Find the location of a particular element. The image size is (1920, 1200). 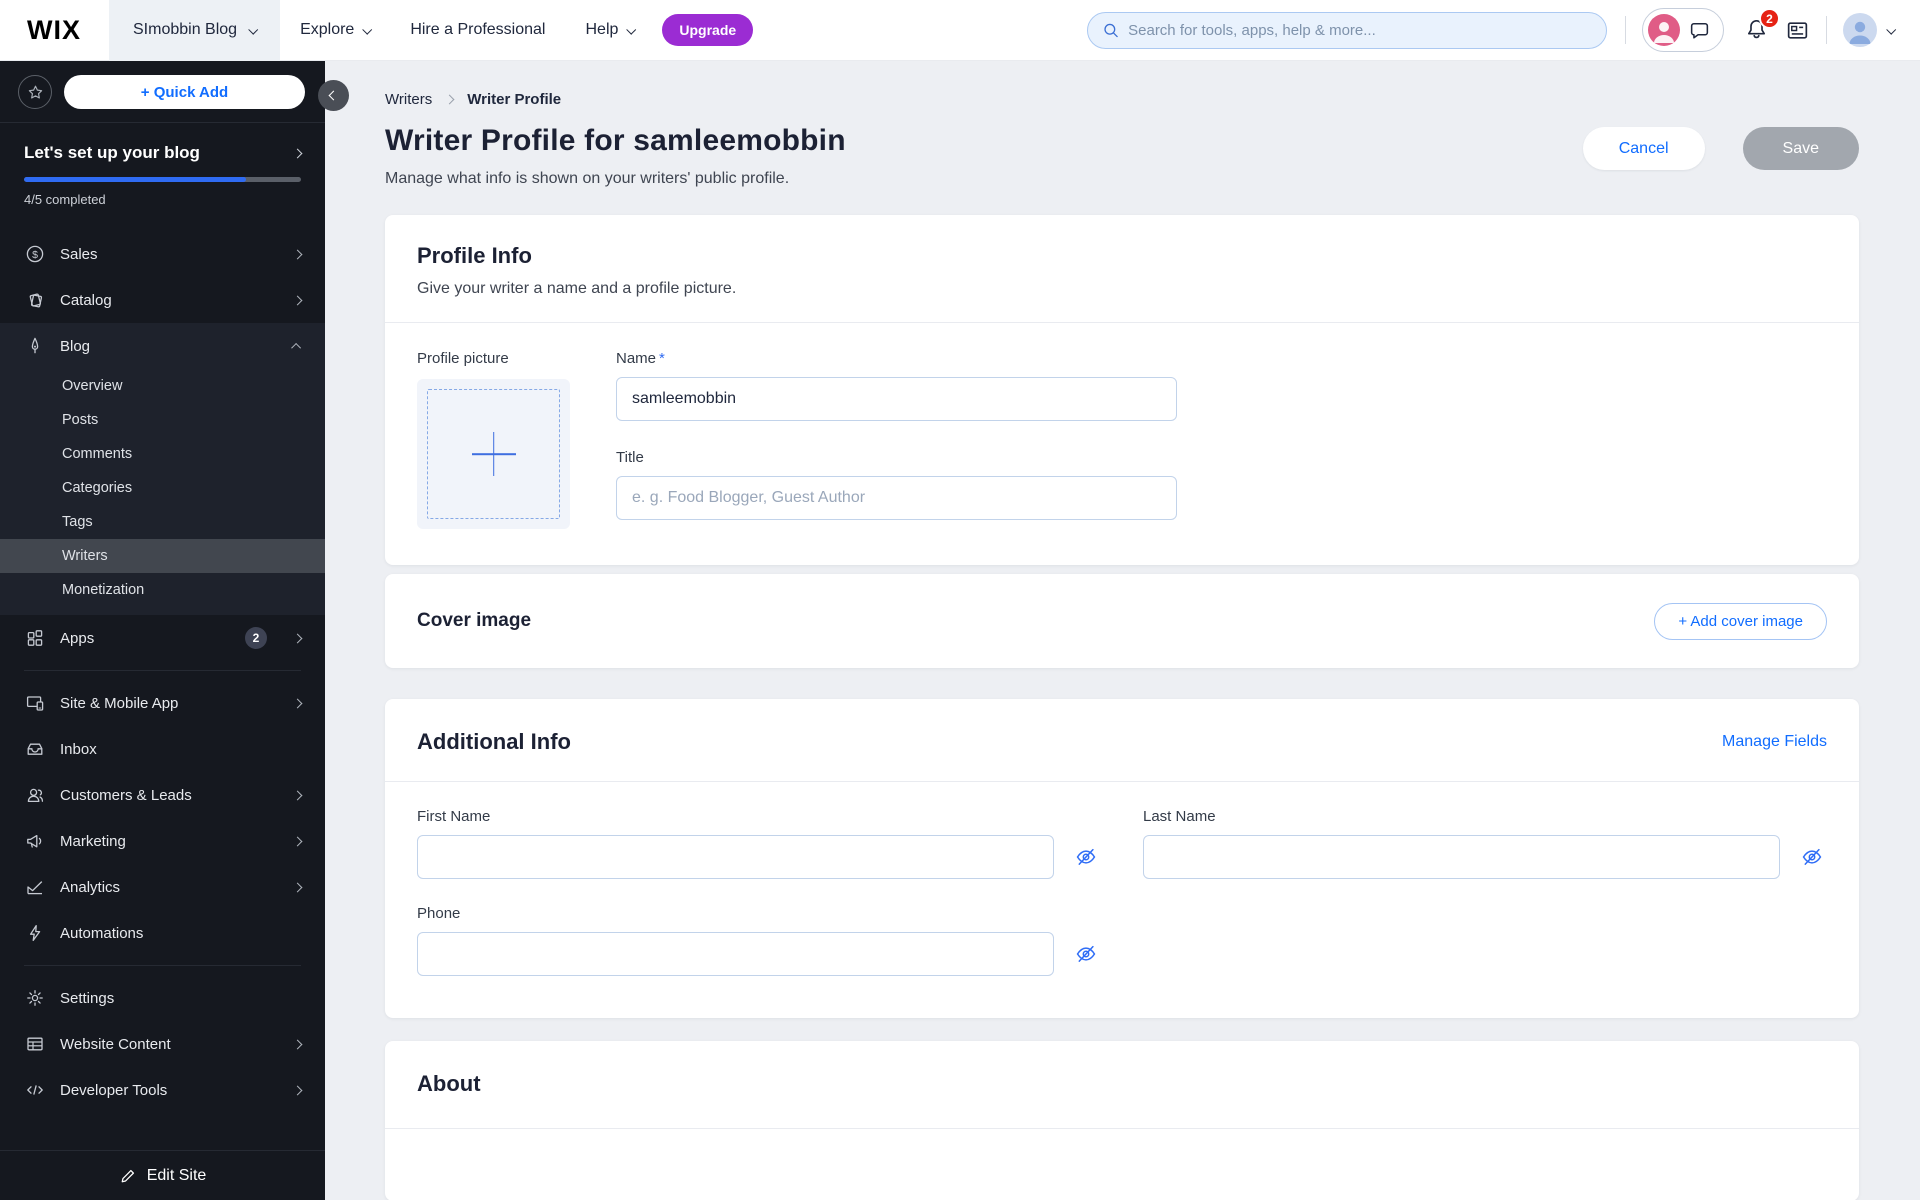

chat-bubble-icon is located at coordinates (1699, 30).